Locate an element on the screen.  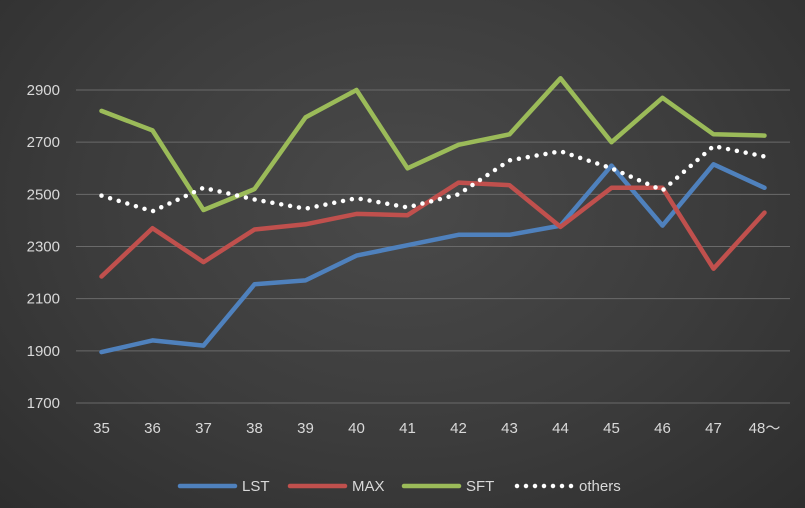
y-tick-label-2500: 2500 is located at coordinates (43, 194).